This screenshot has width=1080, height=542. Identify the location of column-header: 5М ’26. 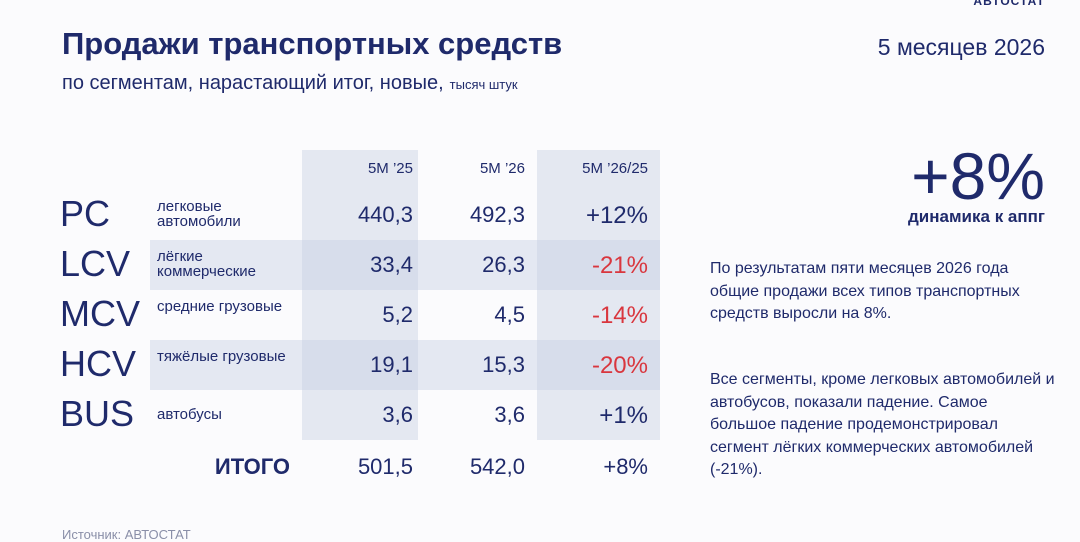
(502, 168).